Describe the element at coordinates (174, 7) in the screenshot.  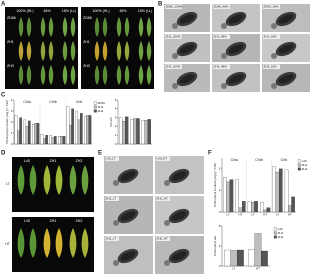
I see `image-label: ZD66_100%` at that location.